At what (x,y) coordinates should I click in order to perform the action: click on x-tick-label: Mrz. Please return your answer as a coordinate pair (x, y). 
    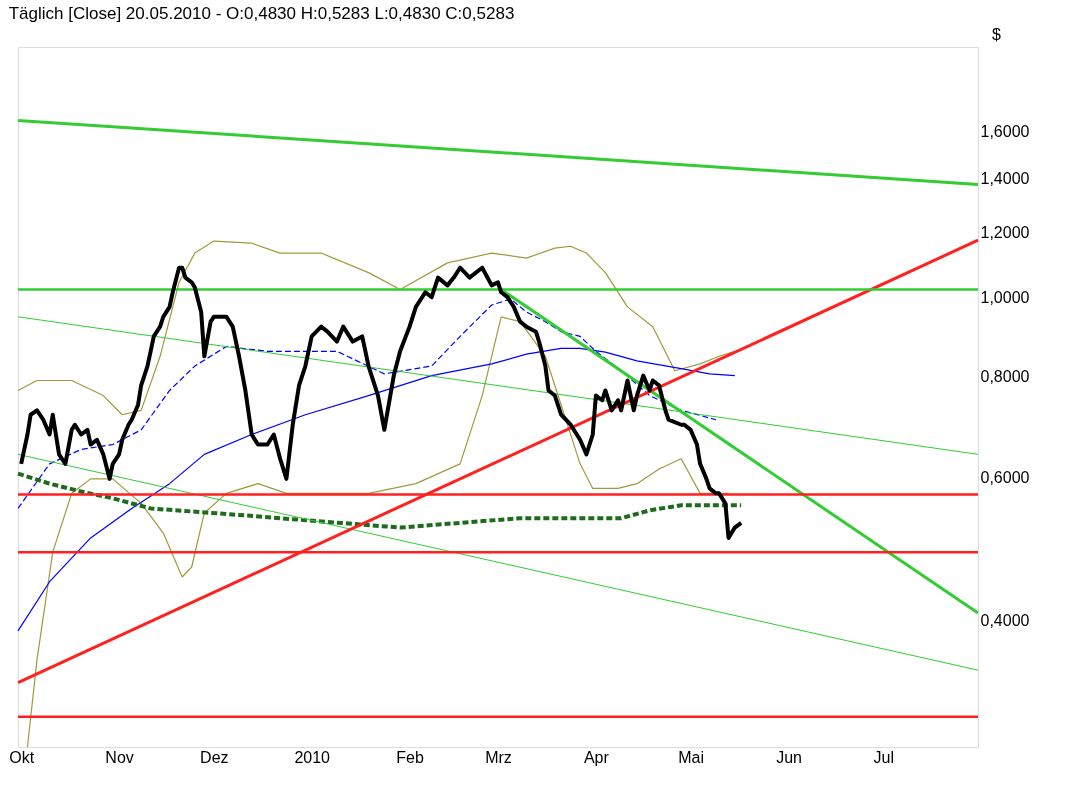
    Looking at the image, I should click on (498, 757).